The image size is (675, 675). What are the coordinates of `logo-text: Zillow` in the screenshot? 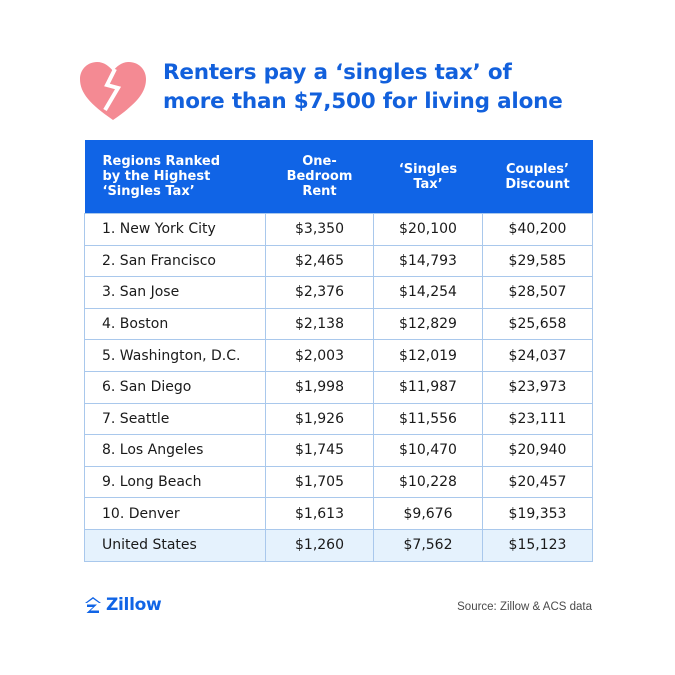 It's located at (134, 605).